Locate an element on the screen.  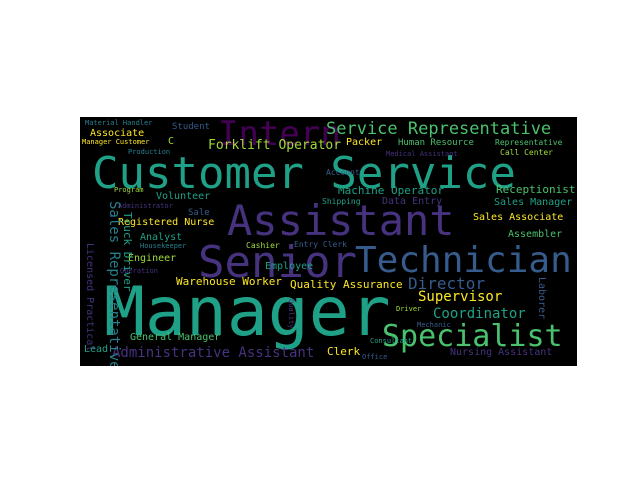
word-senior: Senior is located at coordinates (277, 262).